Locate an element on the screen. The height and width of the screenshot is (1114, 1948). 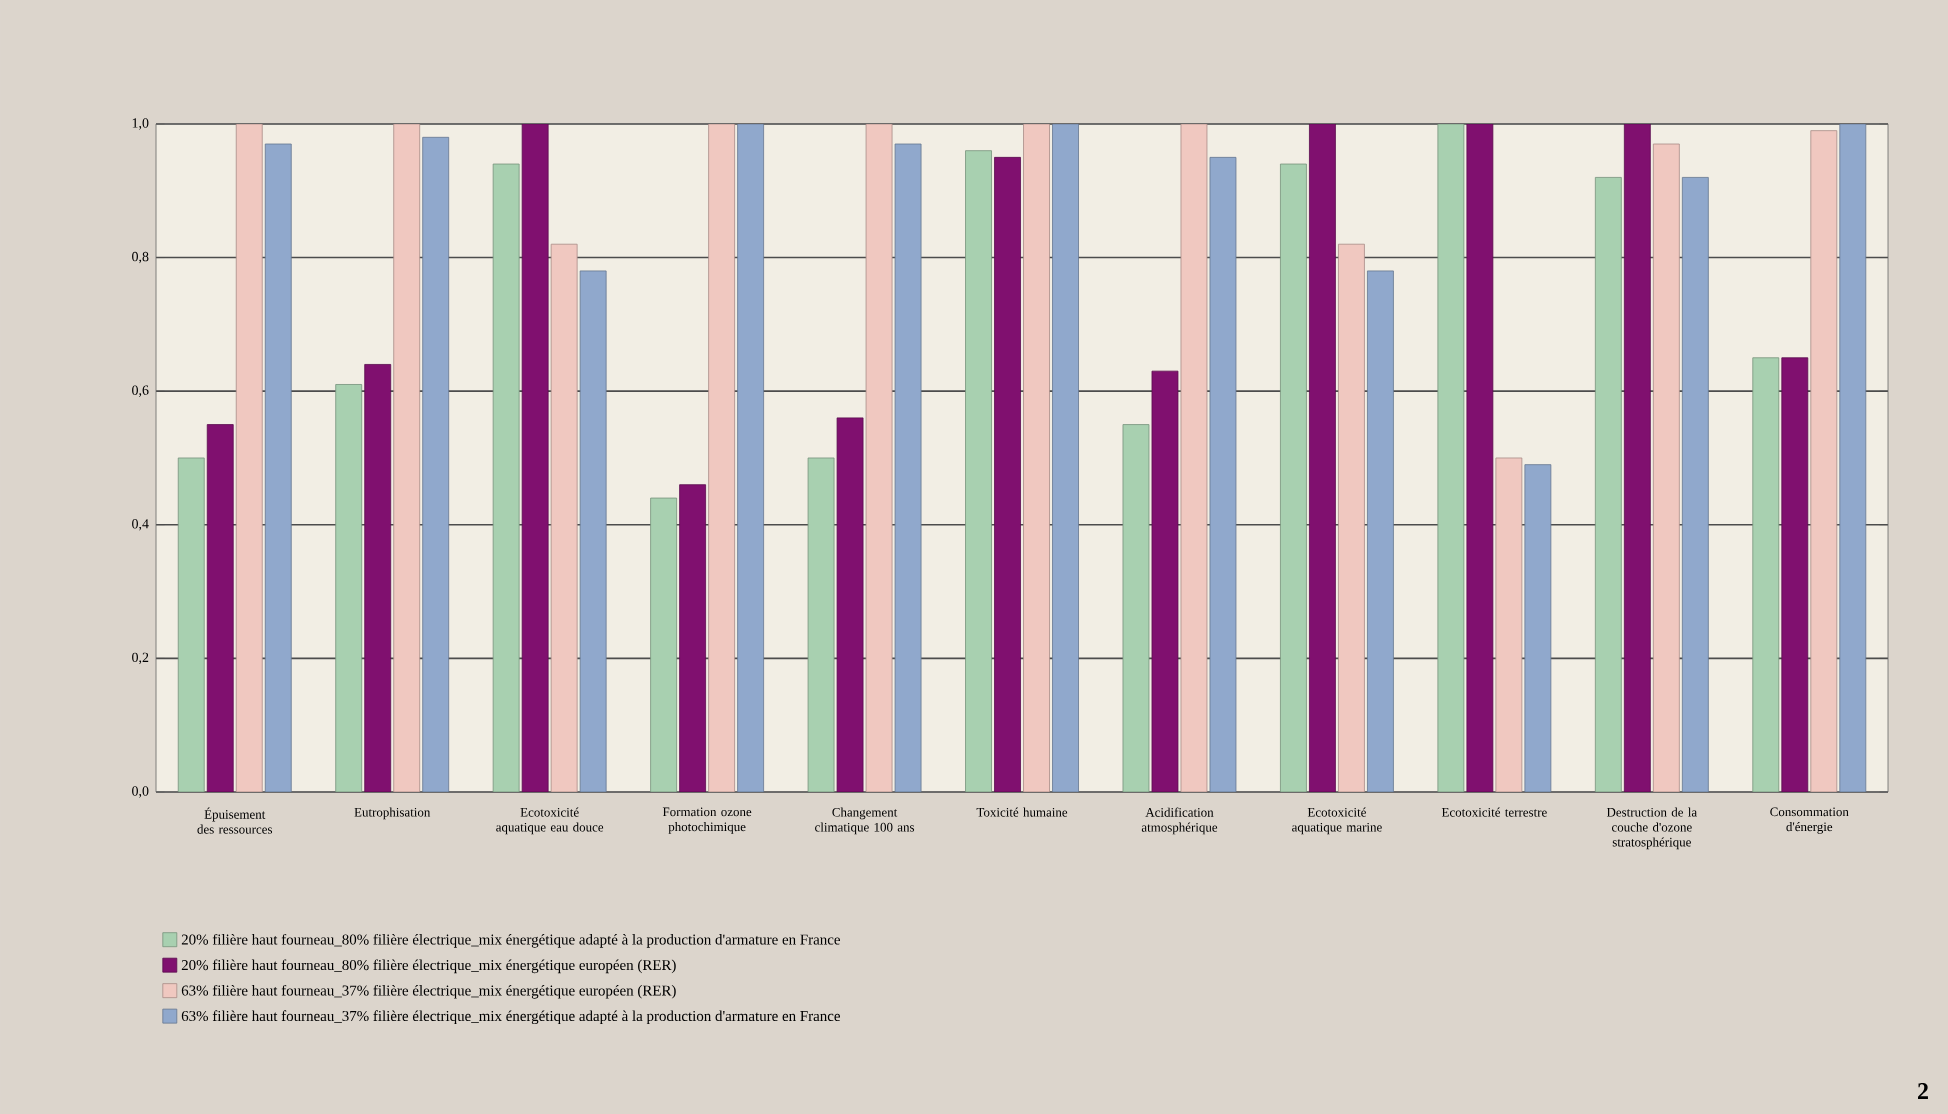
text: 2 is located at coordinates (1923, 1091).